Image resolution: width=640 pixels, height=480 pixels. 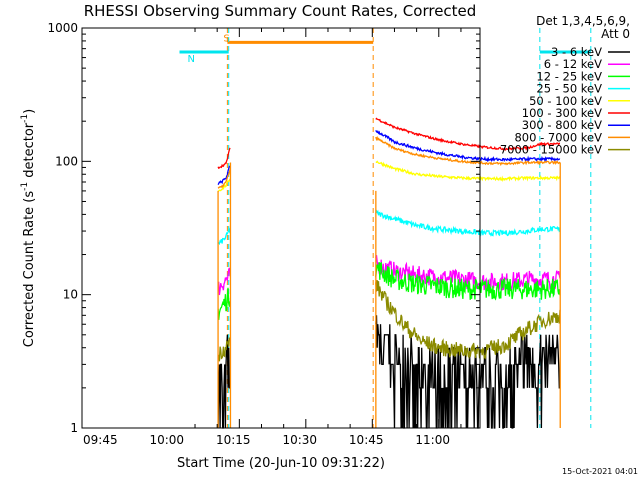 I want to click on x-tick-label-5: 11:00, so click(x=432, y=440).